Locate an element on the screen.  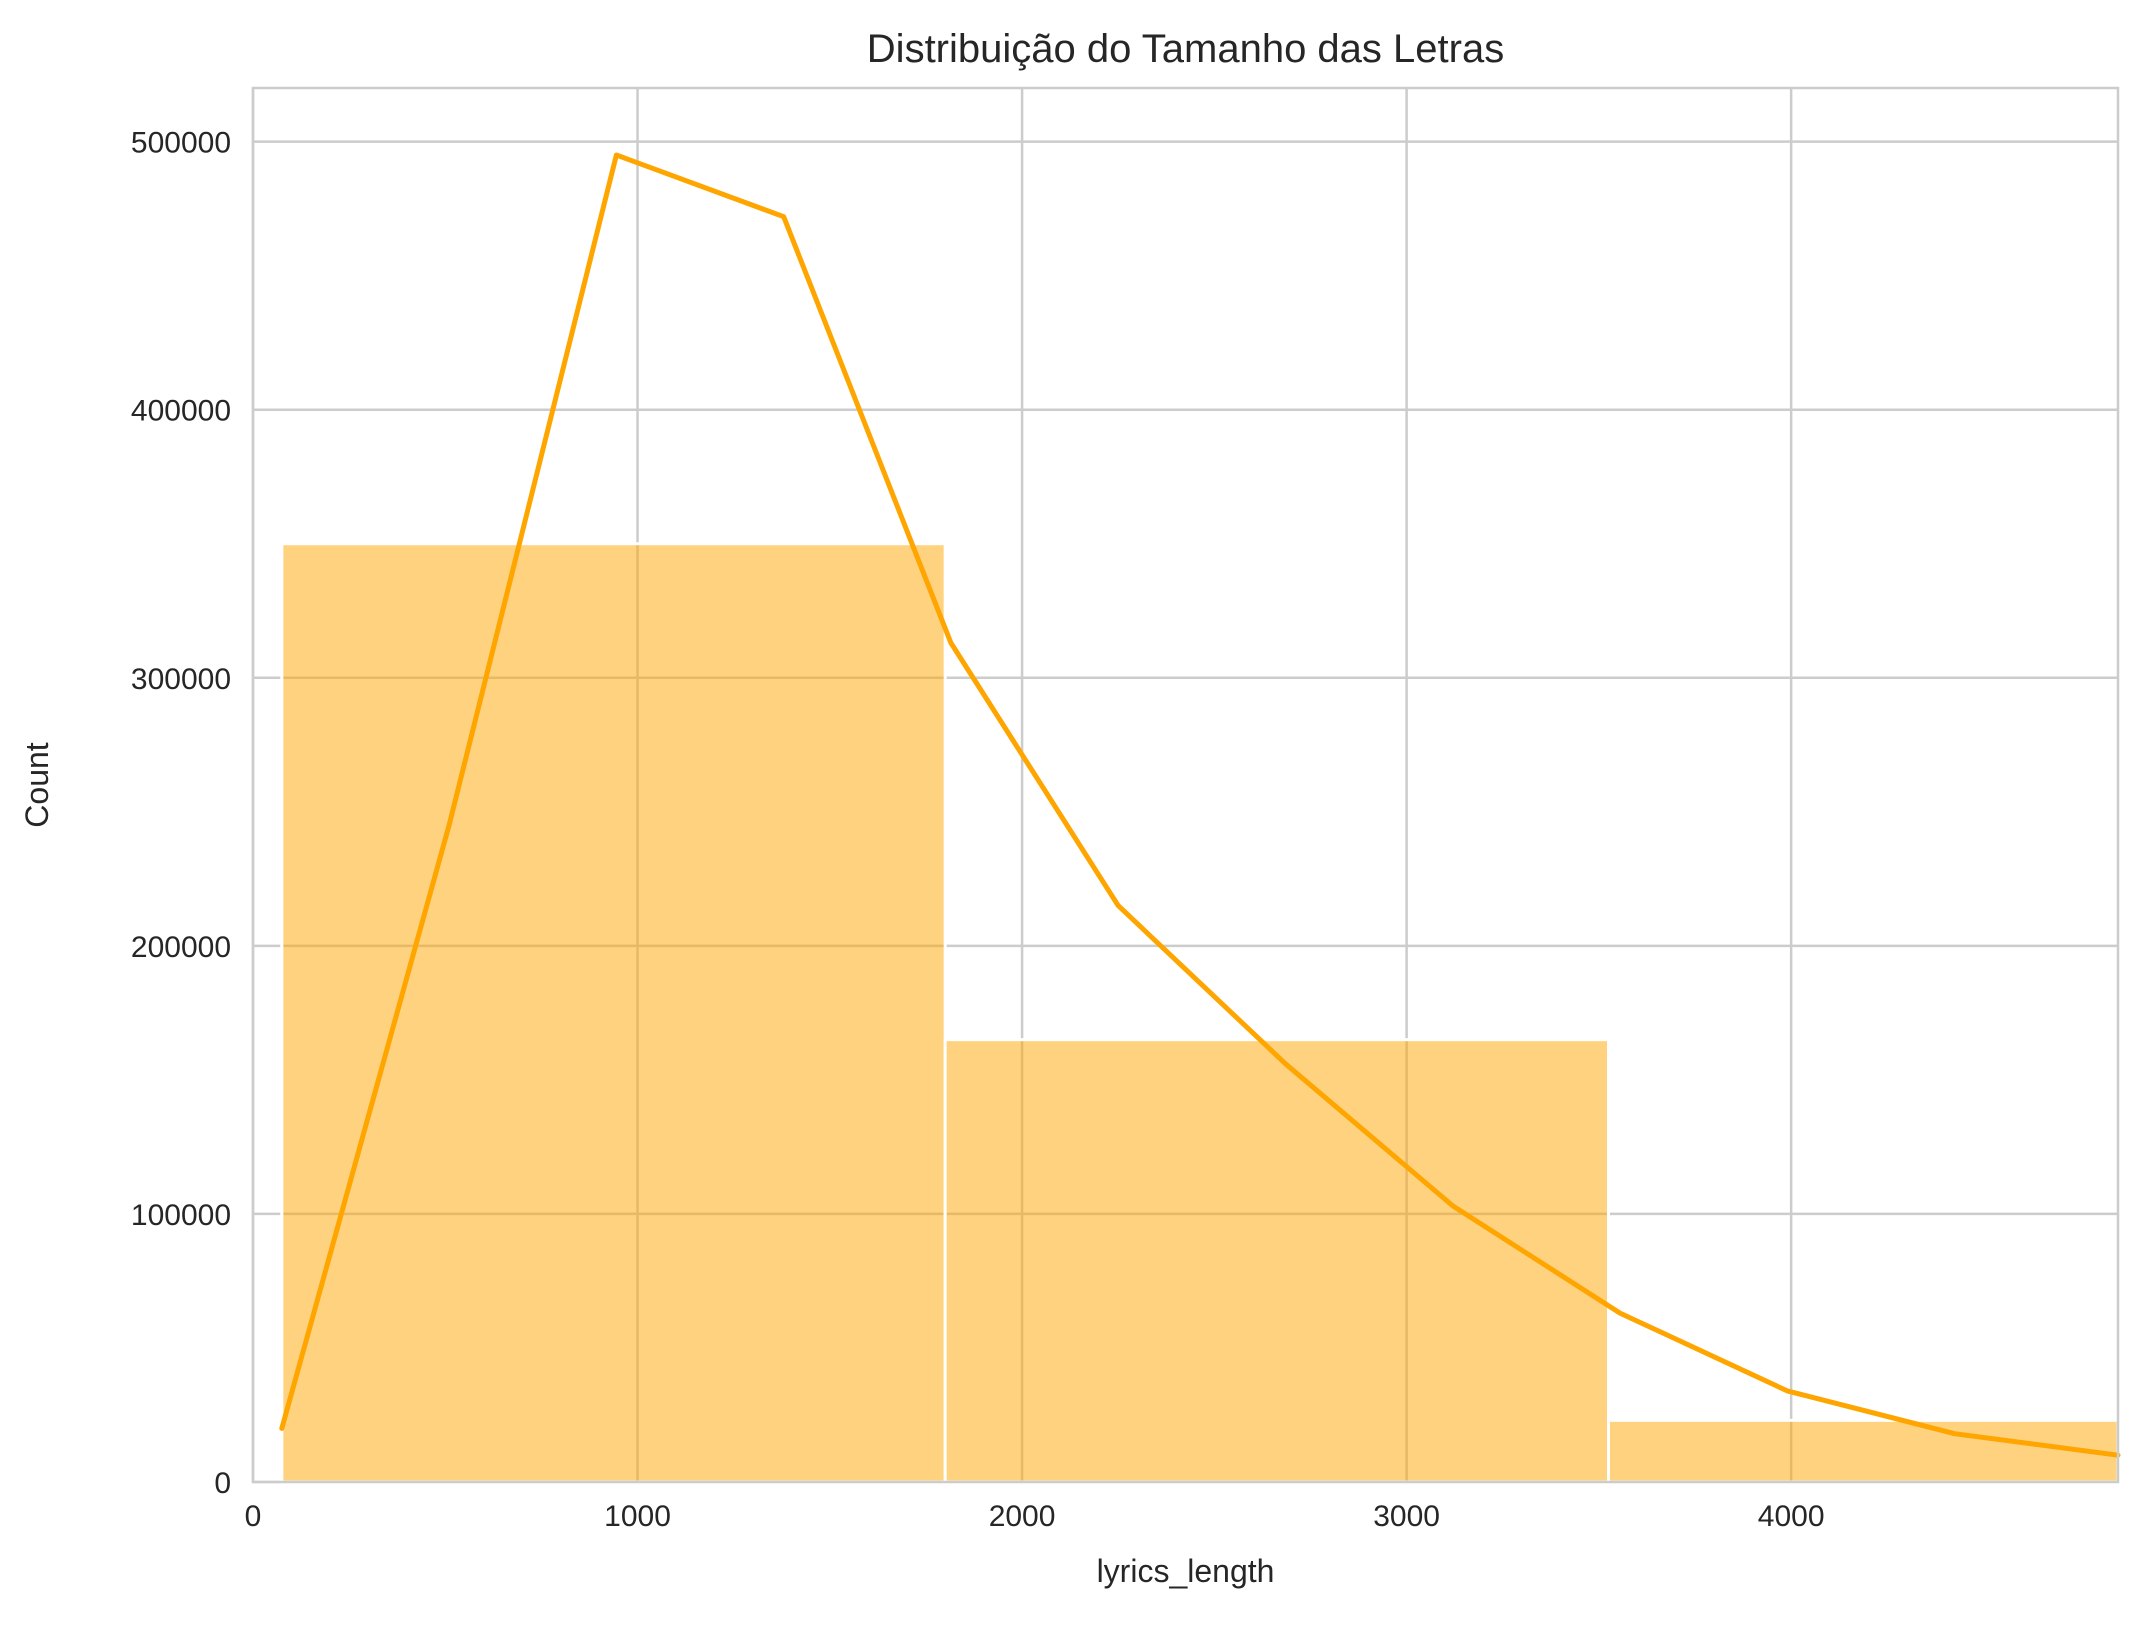
y-tick-label: 100000 is located at coordinates (181, 1215).